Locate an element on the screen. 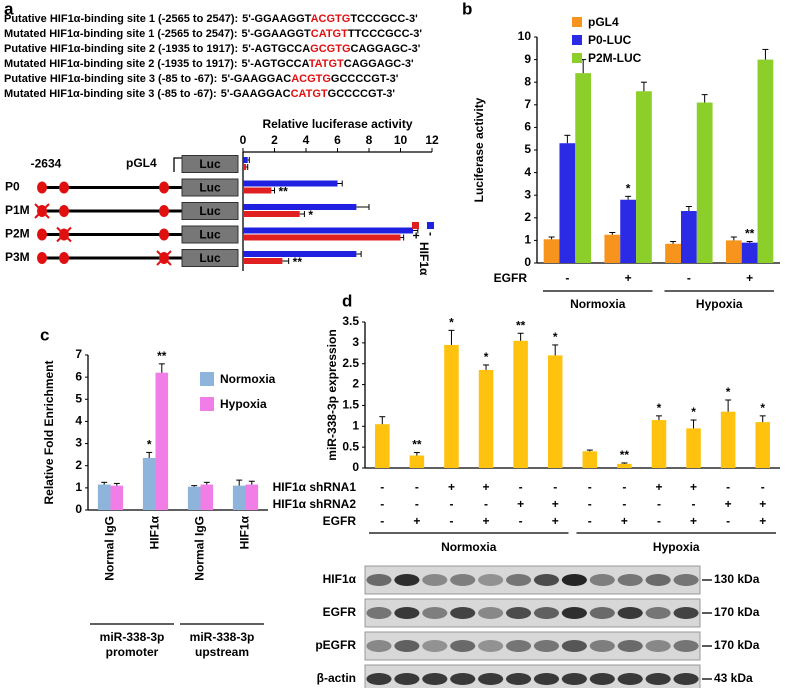 The width and height of the screenshot is (800, 688). x-tick-label: - is located at coordinates (689, 278).